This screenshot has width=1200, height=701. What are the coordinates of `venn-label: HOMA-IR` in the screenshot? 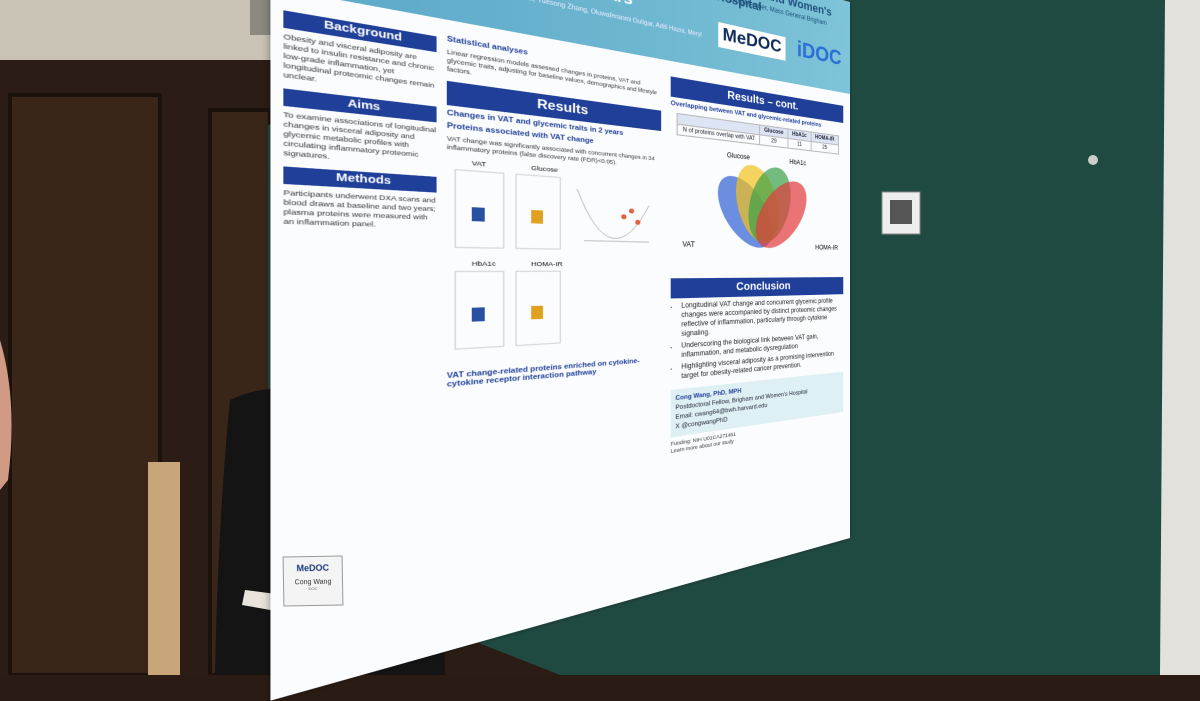 It's located at (826, 248).